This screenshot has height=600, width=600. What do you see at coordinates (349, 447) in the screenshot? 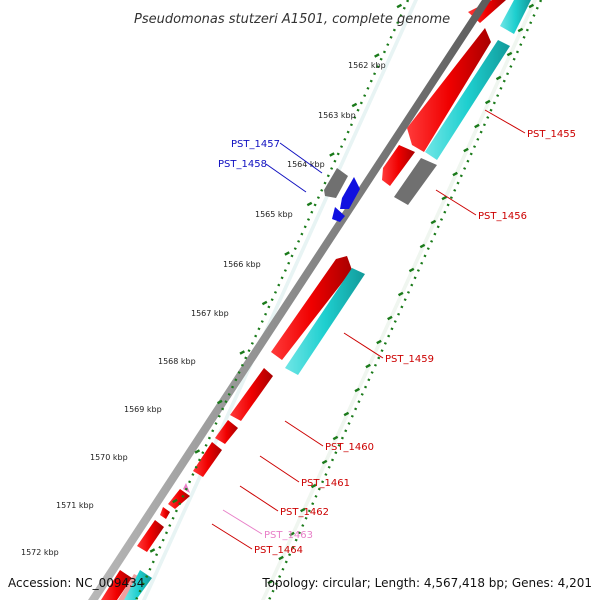
I see `gene-label-pst-1460: PST_1460` at bounding box center [349, 447].